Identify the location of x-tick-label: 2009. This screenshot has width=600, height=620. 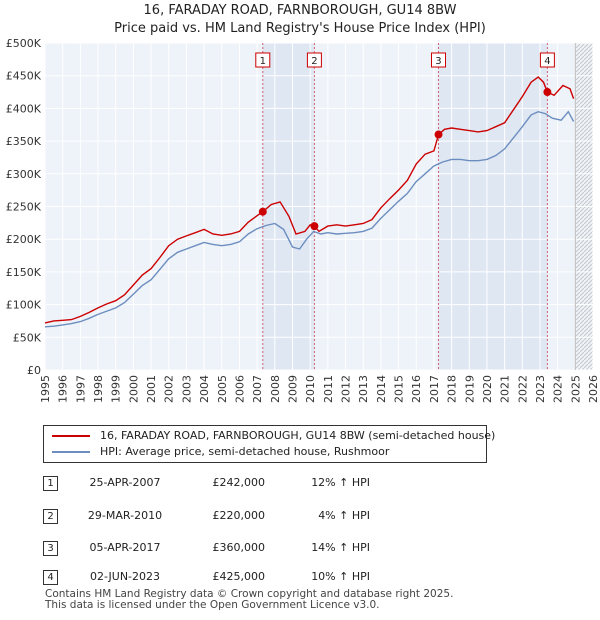
(292, 389).